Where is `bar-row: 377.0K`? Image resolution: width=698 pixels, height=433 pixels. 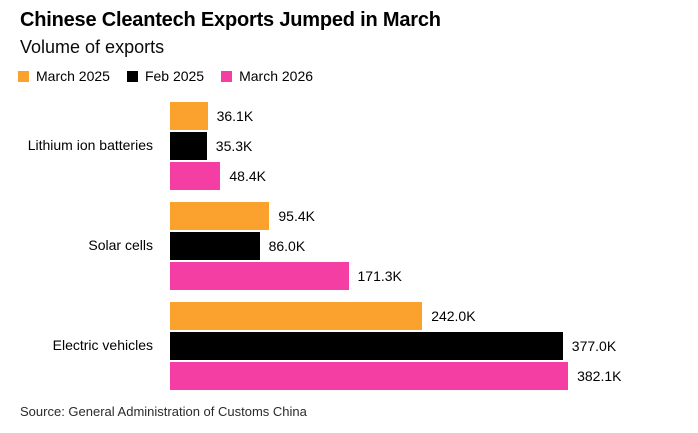 bar-row: 377.0K is located at coordinates (395, 346).